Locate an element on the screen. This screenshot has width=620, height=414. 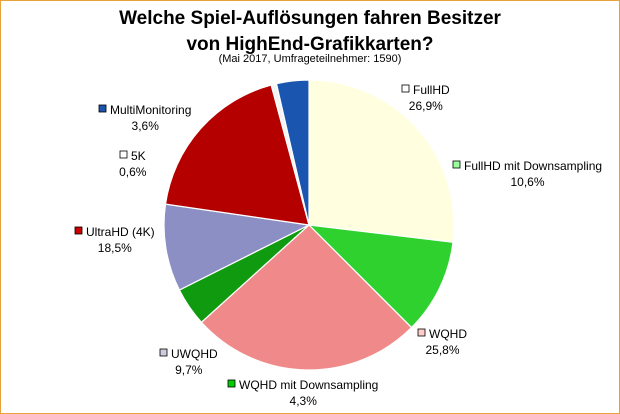
pie-slice-multimonitoring is located at coordinates (292, 152).